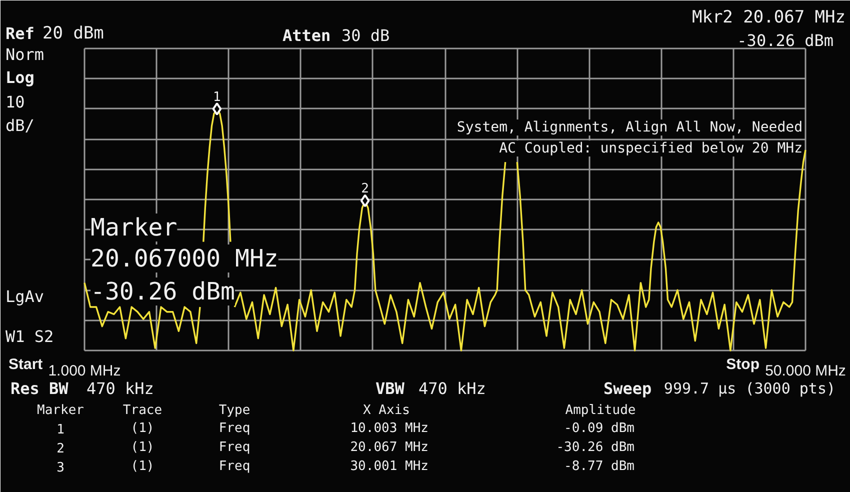 This screenshot has height=492, width=850. I want to click on annotation: -30.26 dBm, so click(162, 292).